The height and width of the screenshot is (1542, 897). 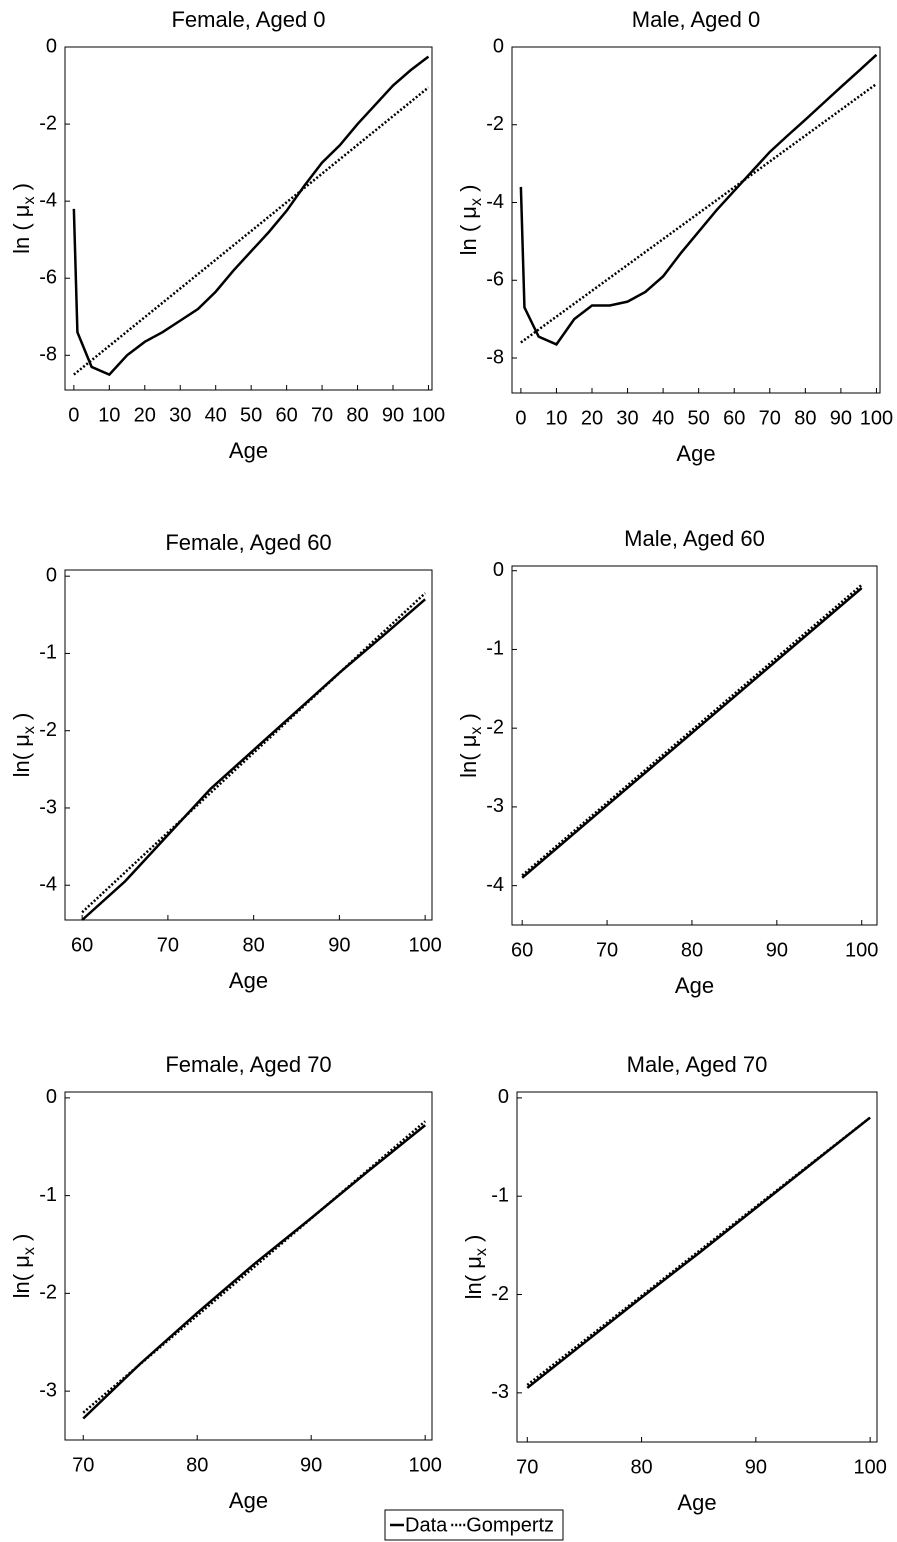 I want to click on legend-label: Data, so click(x=426, y=1525).